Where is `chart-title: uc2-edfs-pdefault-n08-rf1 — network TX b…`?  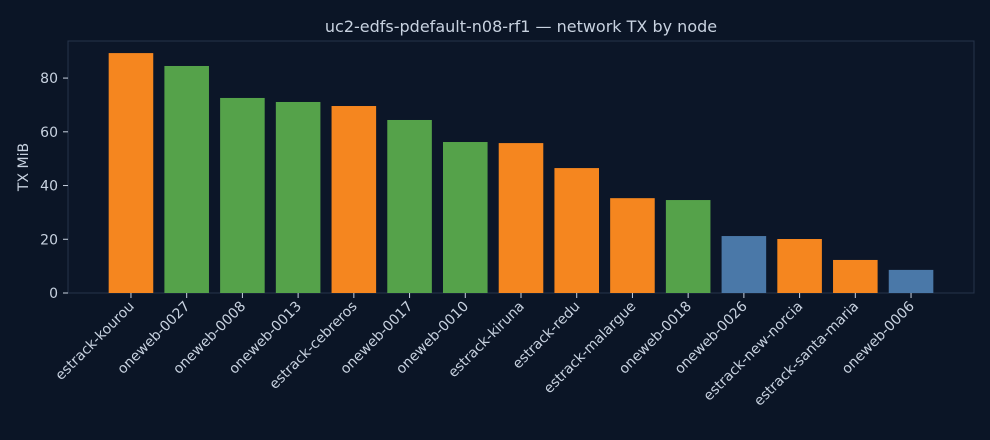 chart-title: uc2-edfs-pdefault-n08-rf1 — network TX b… is located at coordinates (521, 26).